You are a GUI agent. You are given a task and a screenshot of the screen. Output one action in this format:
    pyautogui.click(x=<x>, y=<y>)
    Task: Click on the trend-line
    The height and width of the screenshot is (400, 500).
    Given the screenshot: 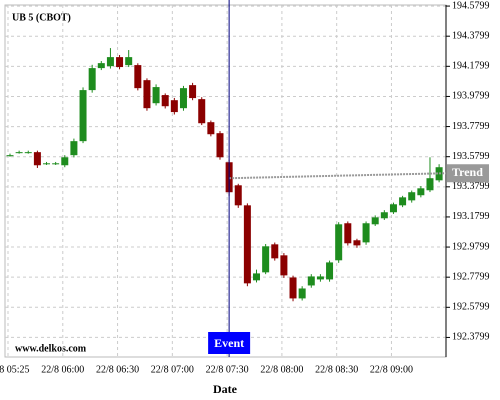 What is the action you would take?
    pyautogui.click(x=338, y=176)
    